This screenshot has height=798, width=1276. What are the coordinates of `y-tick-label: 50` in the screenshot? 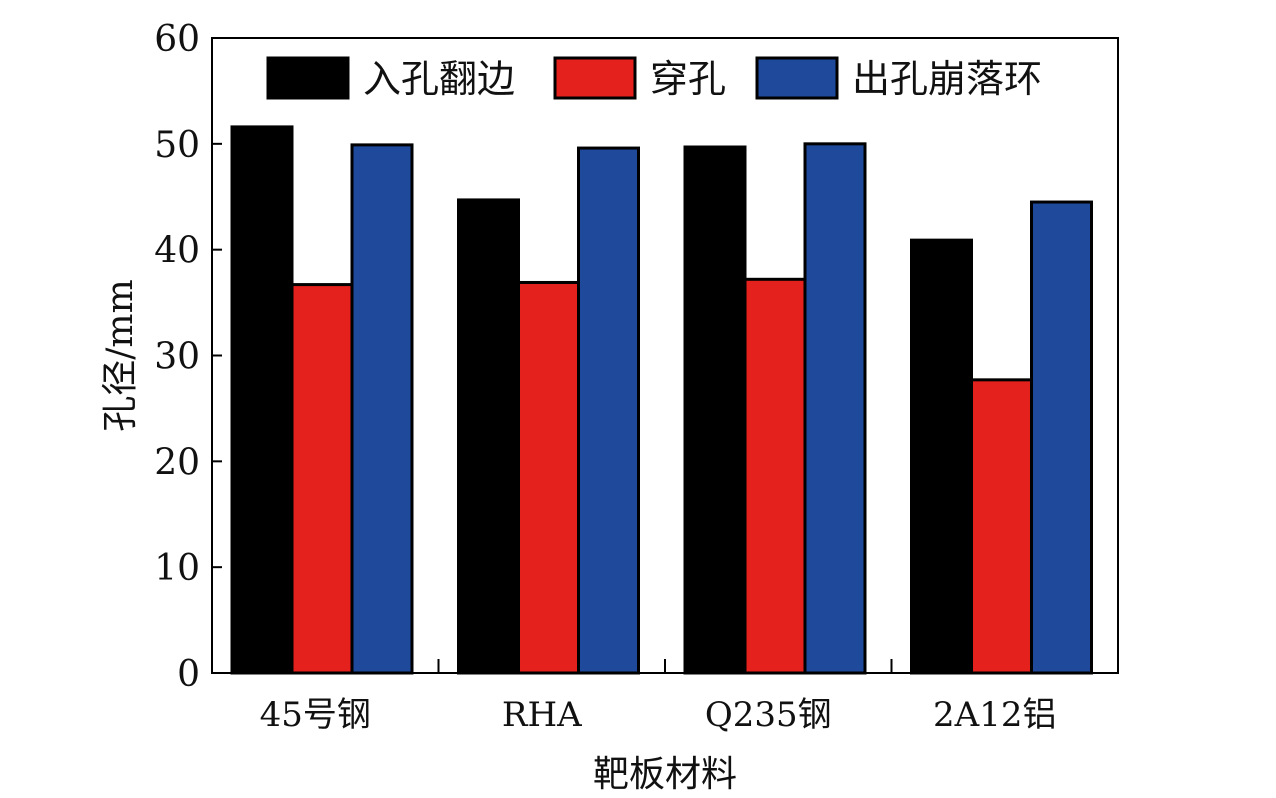 It's located at (177, 145).